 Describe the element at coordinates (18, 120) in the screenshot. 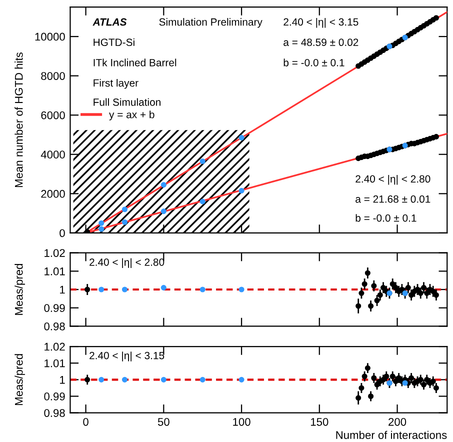

I see `y-axis-title: Mean number of HGTD hits` at that location.